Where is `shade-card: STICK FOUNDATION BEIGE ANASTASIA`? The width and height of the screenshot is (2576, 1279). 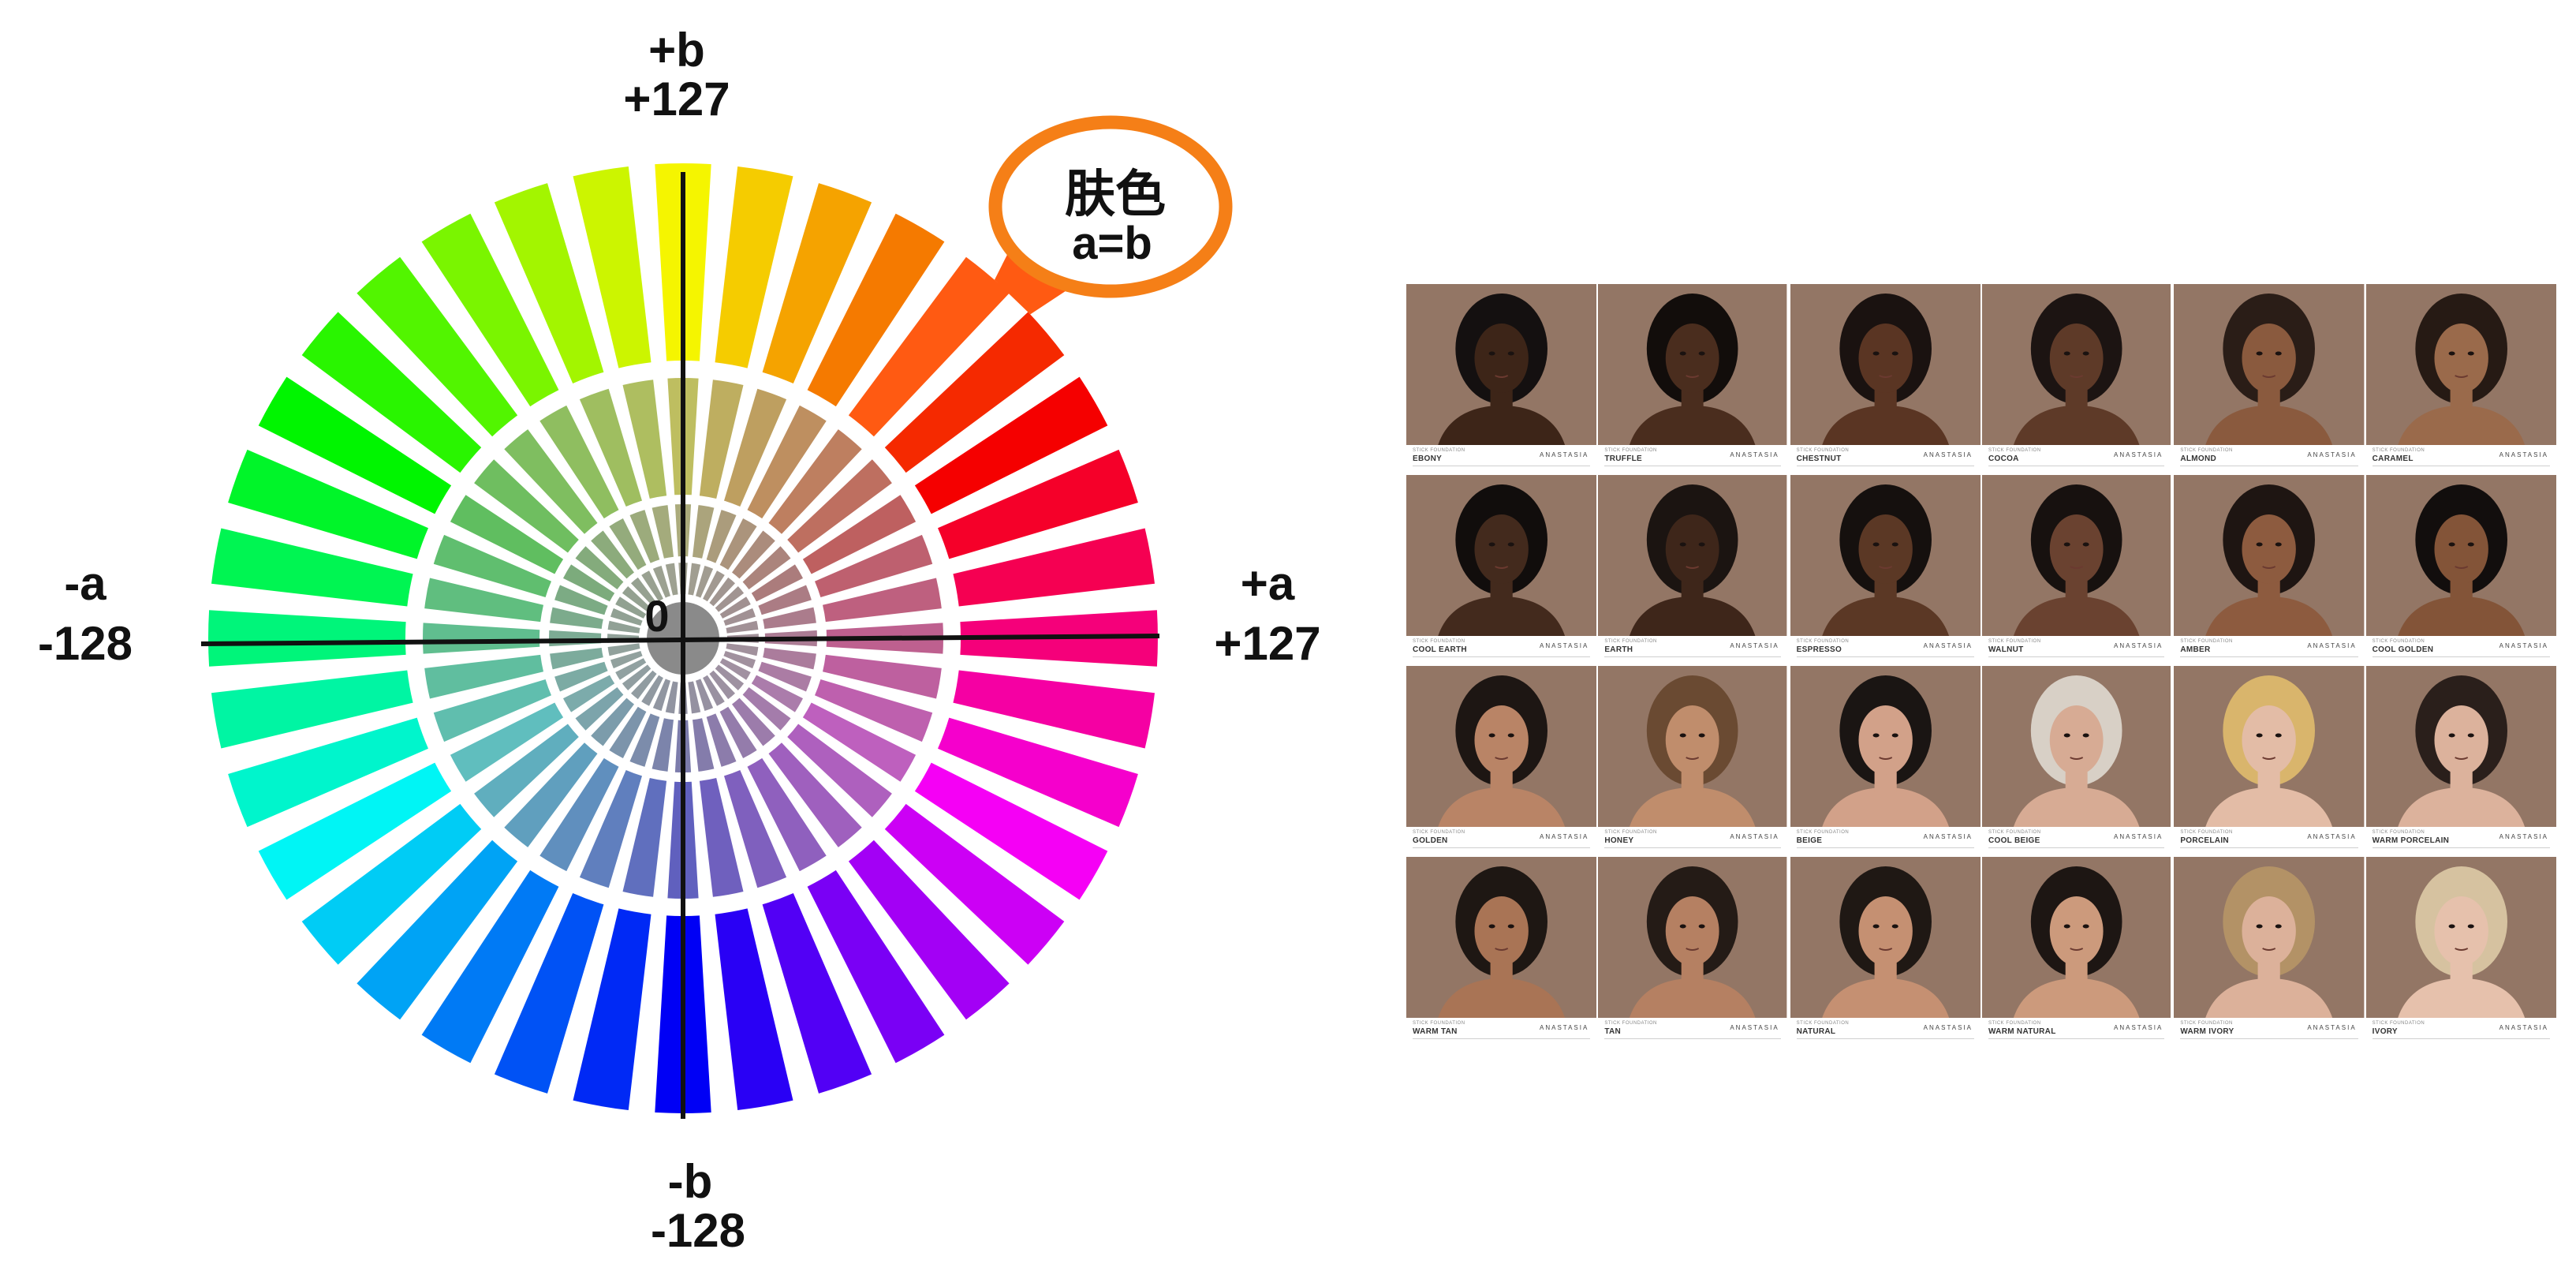 shade-card: STICK FOUNDATION BEIGE ANASTASIA is located at coordinates (1886, 758).